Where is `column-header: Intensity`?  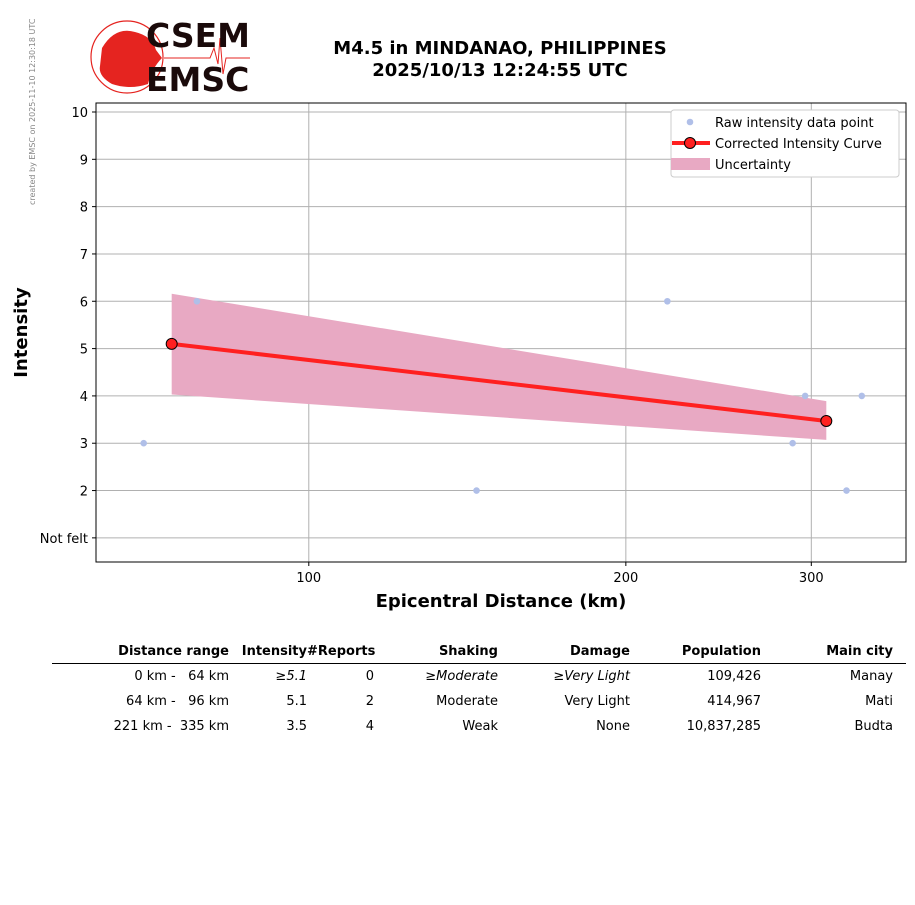 column-header: Intensity is located at coordinates (274, 651).